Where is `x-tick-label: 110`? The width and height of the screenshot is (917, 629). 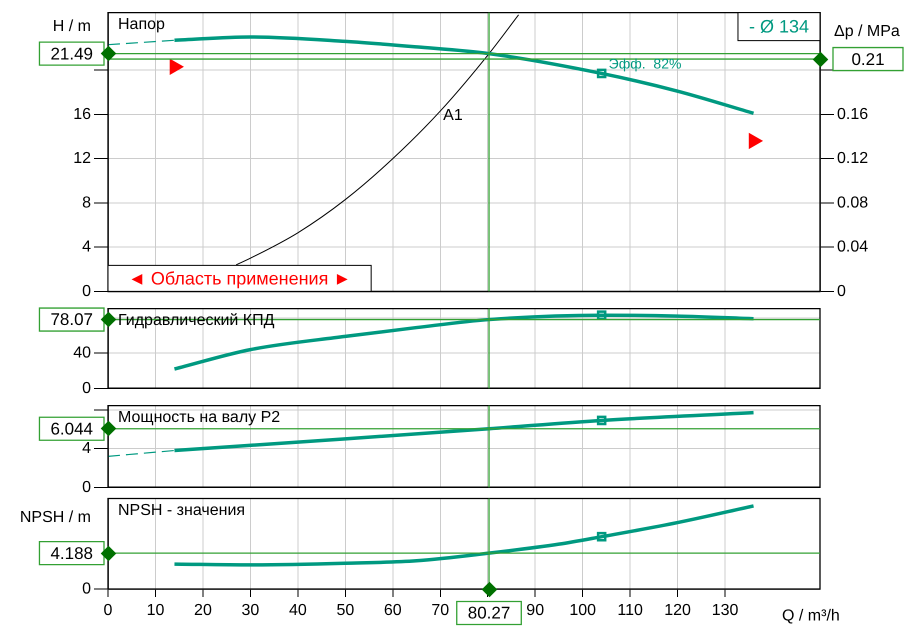 x-tick-label: 110 is located at coordinates (630, 611).